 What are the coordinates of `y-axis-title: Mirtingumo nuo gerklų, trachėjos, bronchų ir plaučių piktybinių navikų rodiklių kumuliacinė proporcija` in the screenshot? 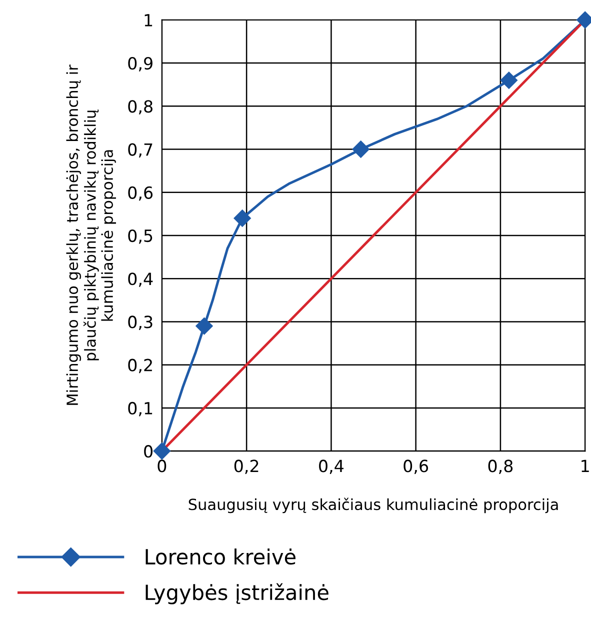 It's located at (91, 234).